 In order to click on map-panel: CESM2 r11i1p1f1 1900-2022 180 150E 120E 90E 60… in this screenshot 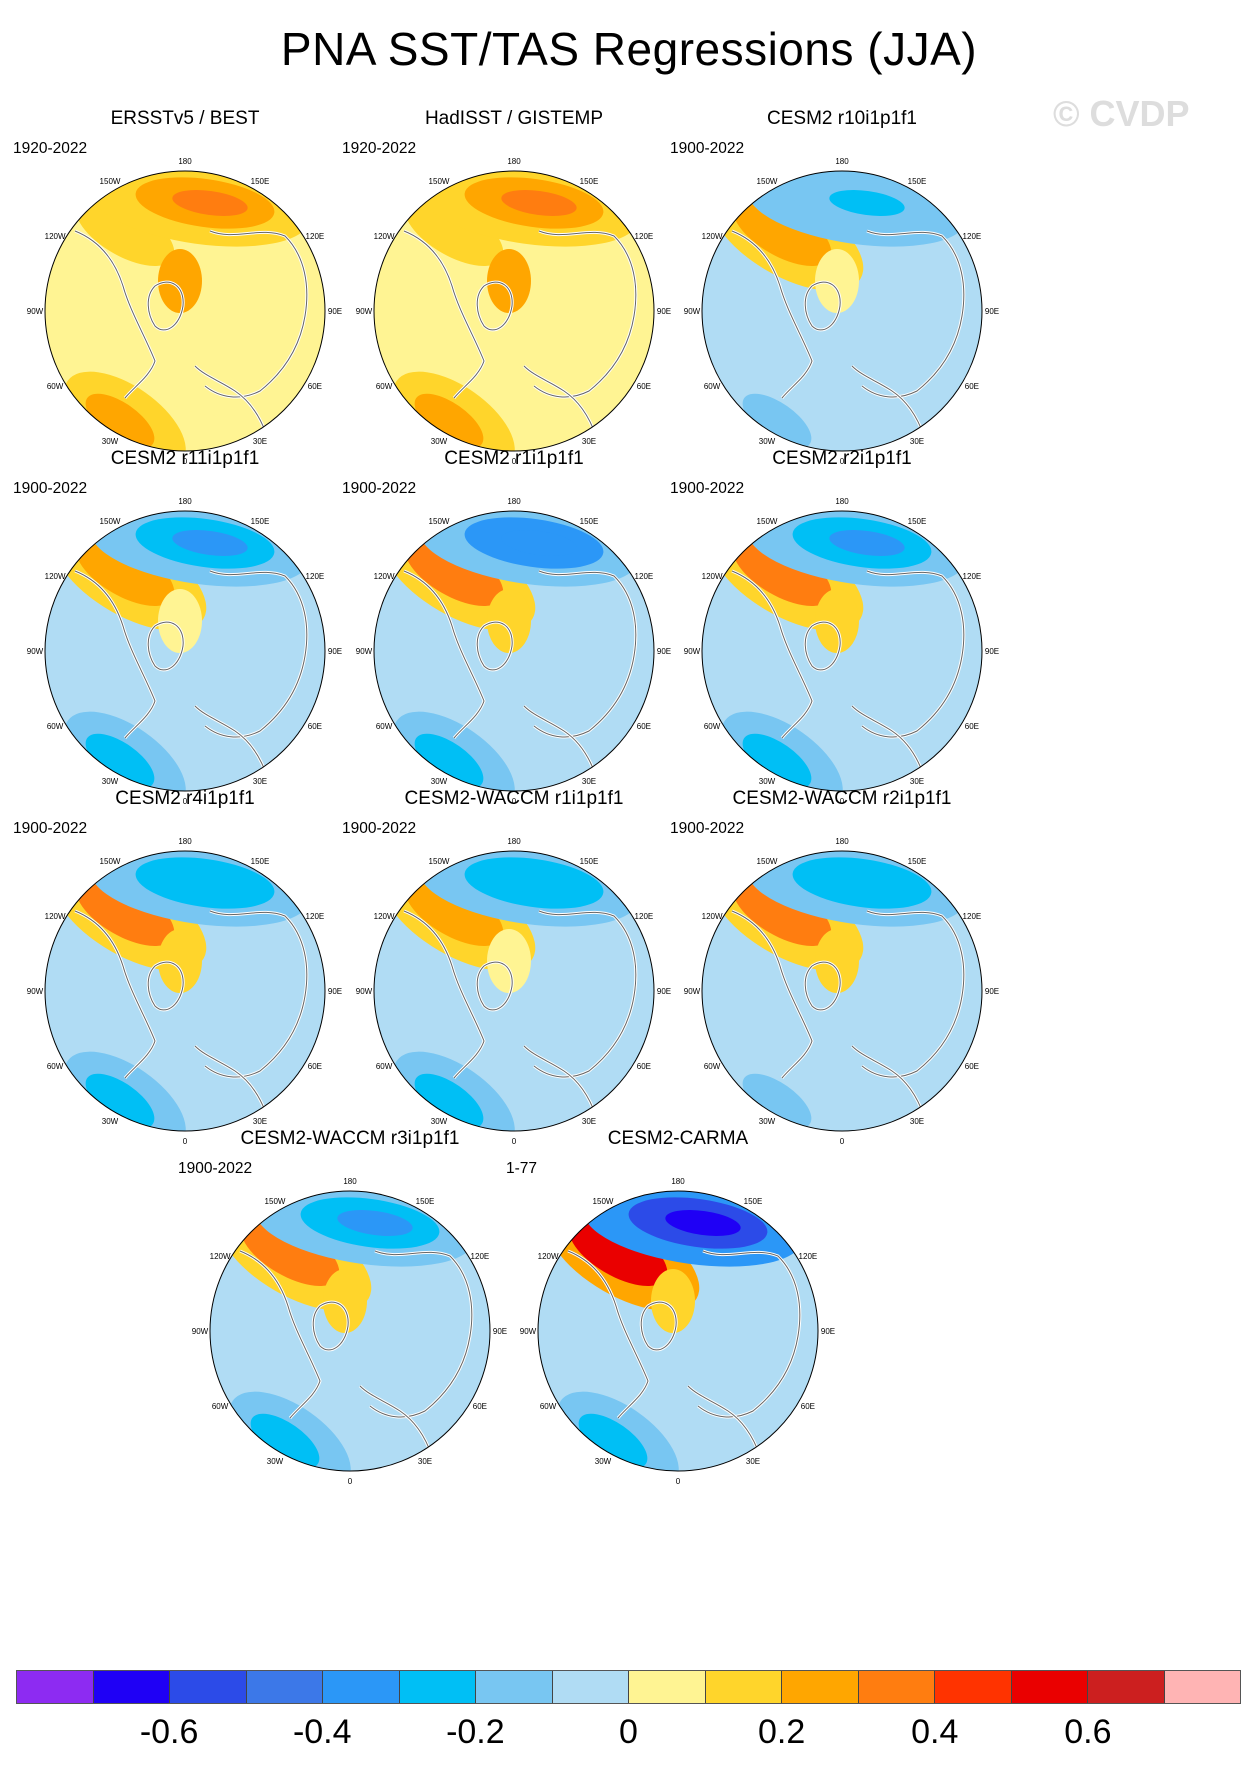, I will do `click(185, 648)`.